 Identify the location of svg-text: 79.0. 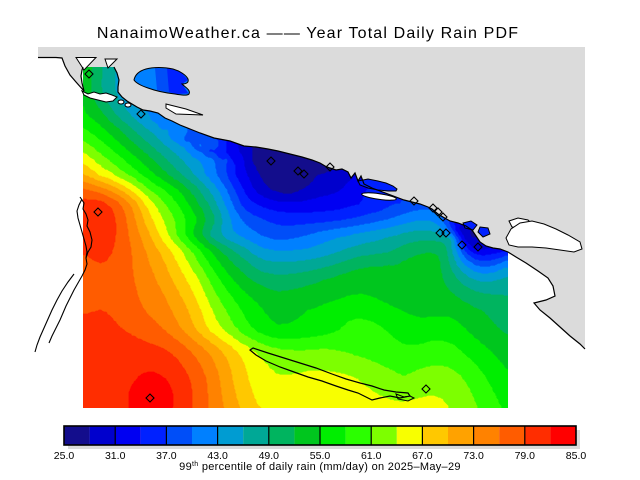
(525, 456).